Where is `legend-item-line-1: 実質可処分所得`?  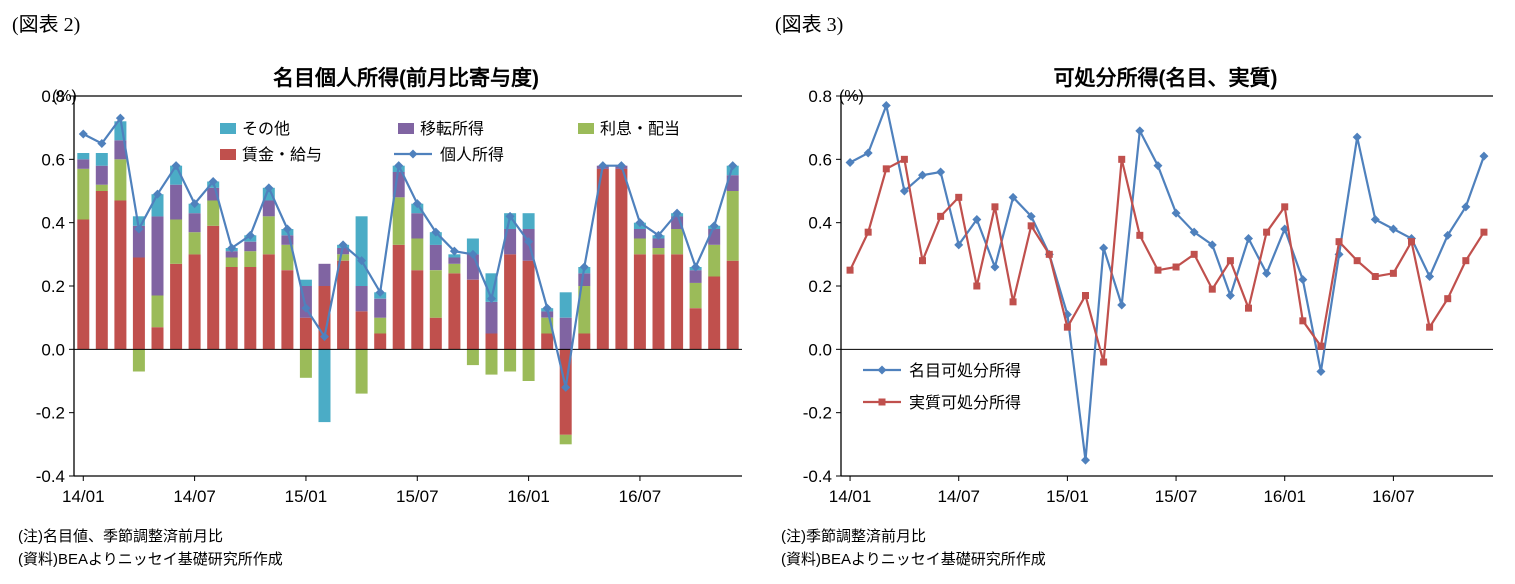 legend-item-line-1: 実質可処分所得 is located at coordinates (942, 403).